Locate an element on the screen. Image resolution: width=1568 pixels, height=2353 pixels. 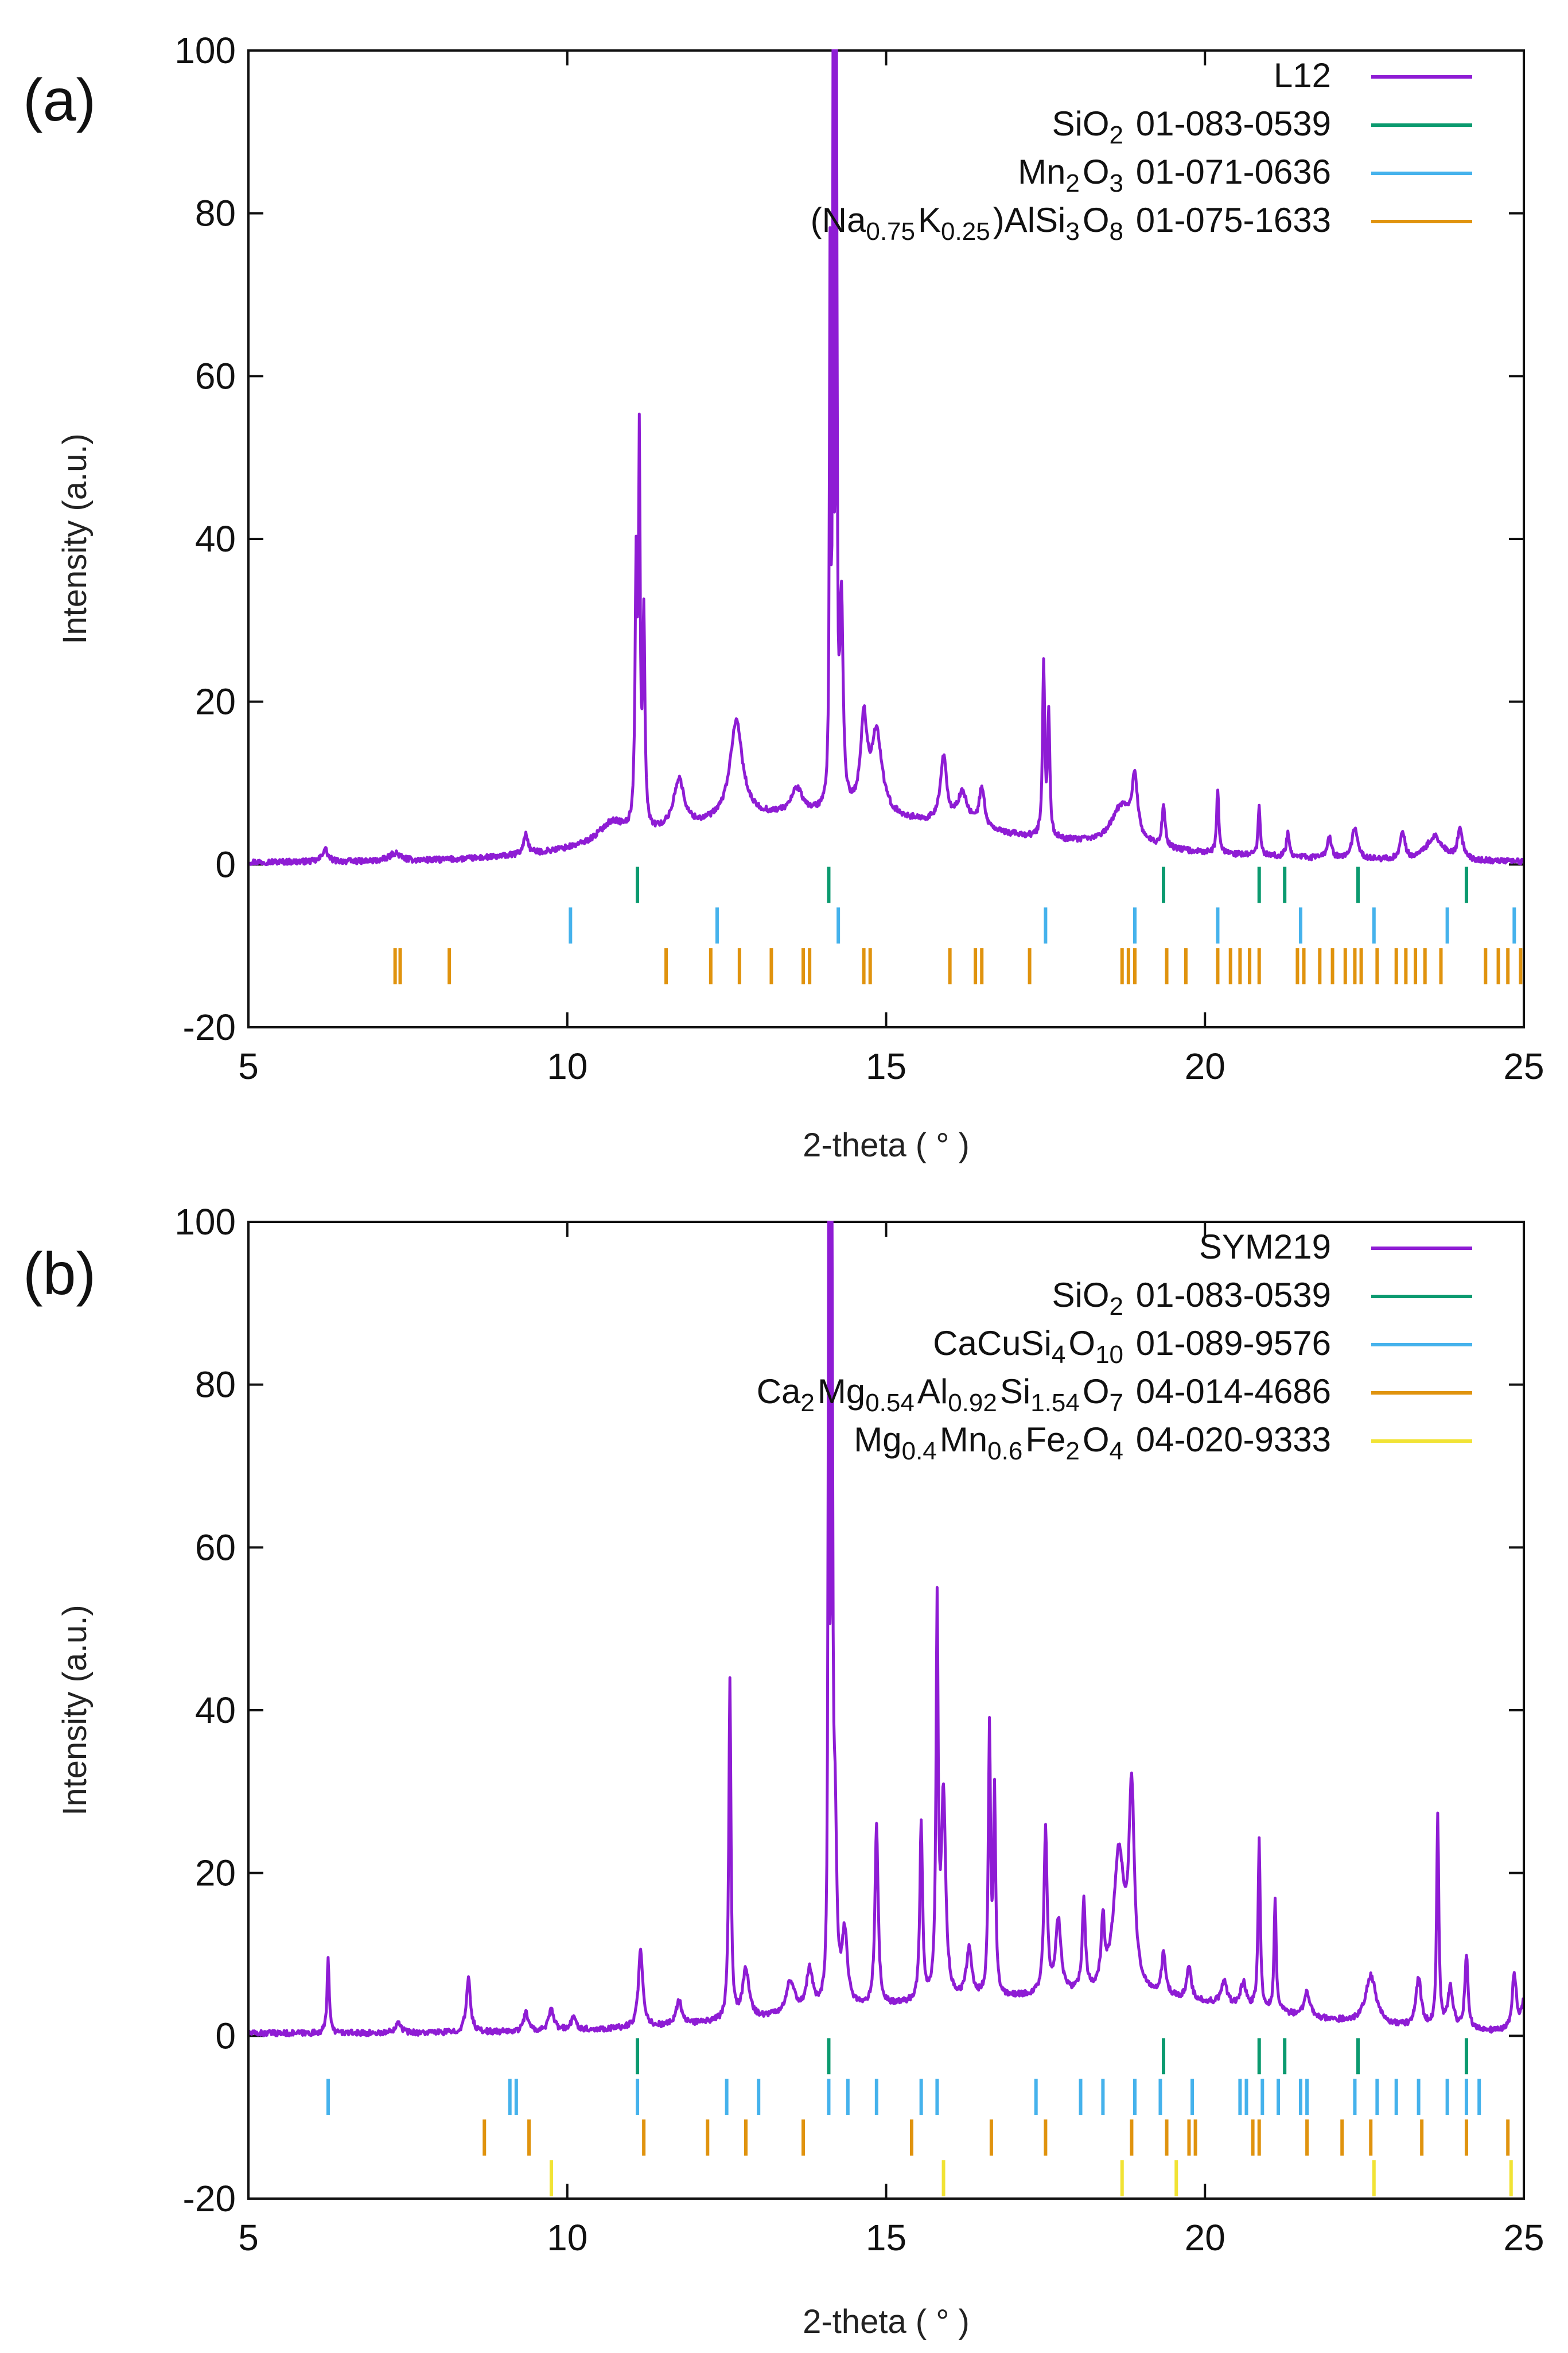
legend-entry-label: Ca2 Mg0.54 Al0.92 Si1.54 O7 04-014-4686 is located at coordinates (1044, 1394).